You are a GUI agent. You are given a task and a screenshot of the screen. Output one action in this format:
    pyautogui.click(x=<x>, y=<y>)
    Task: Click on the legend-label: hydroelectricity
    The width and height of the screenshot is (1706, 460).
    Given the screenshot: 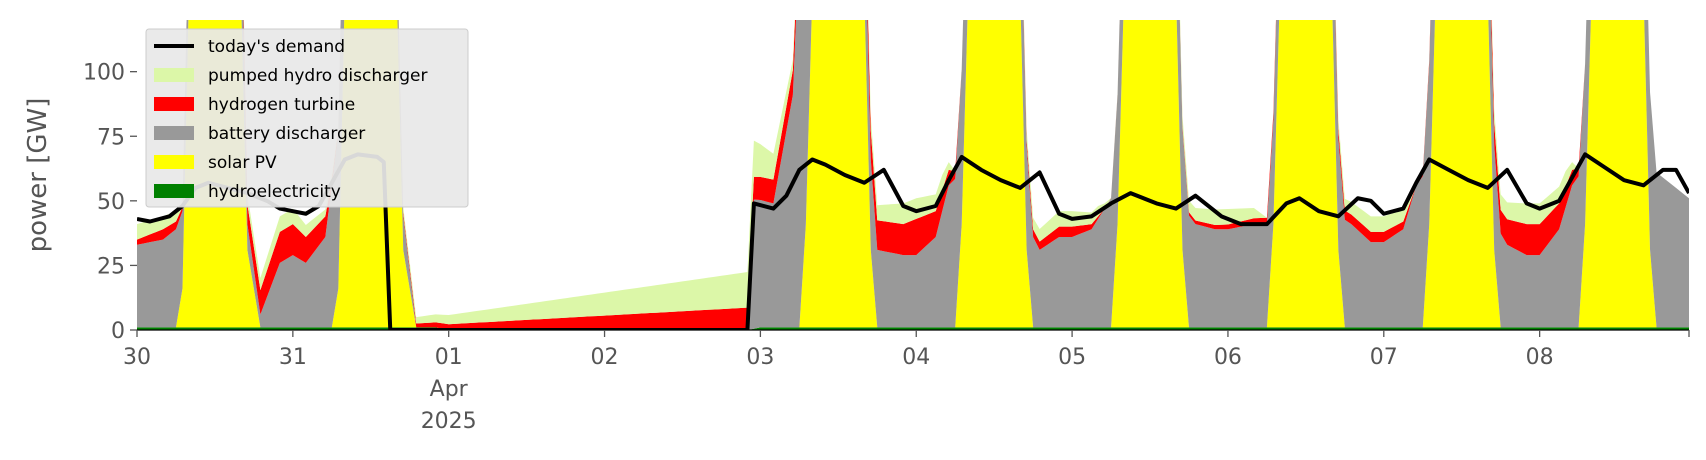 What is the action you would take?
    pyautogui.click(x=274, y=192)
    